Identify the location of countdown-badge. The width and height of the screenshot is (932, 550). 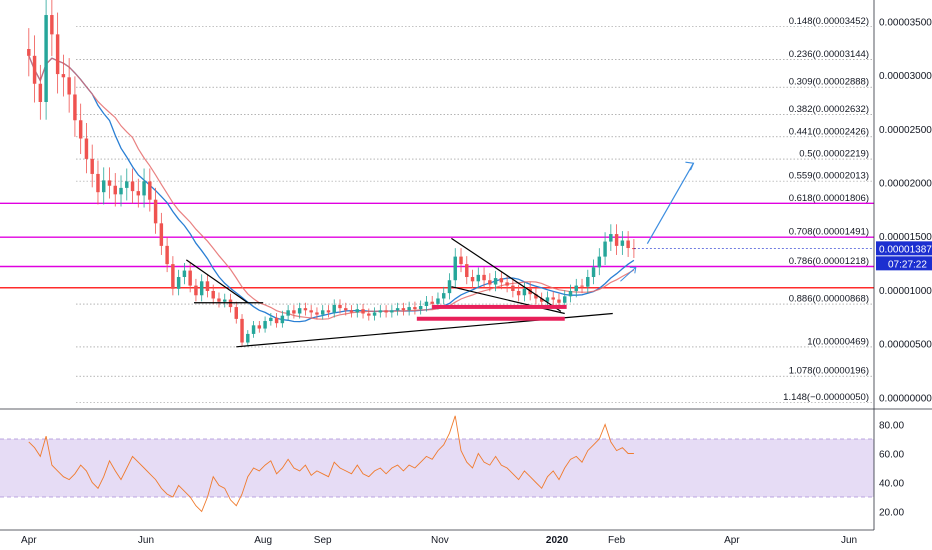
(904, 263).